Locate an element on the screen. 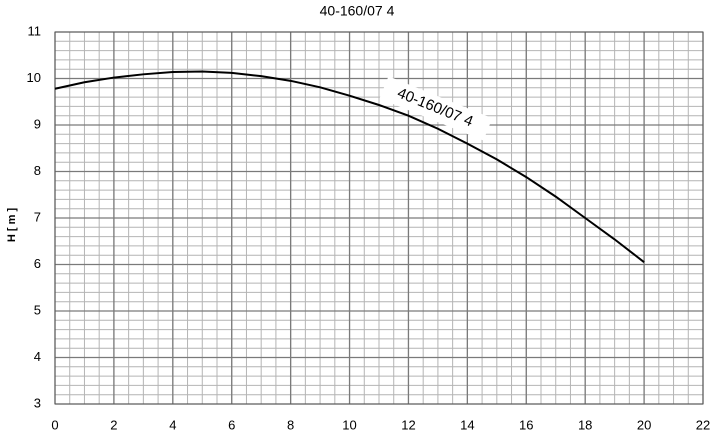  x-tick-label: 22 is located at coordinates (703, 424).